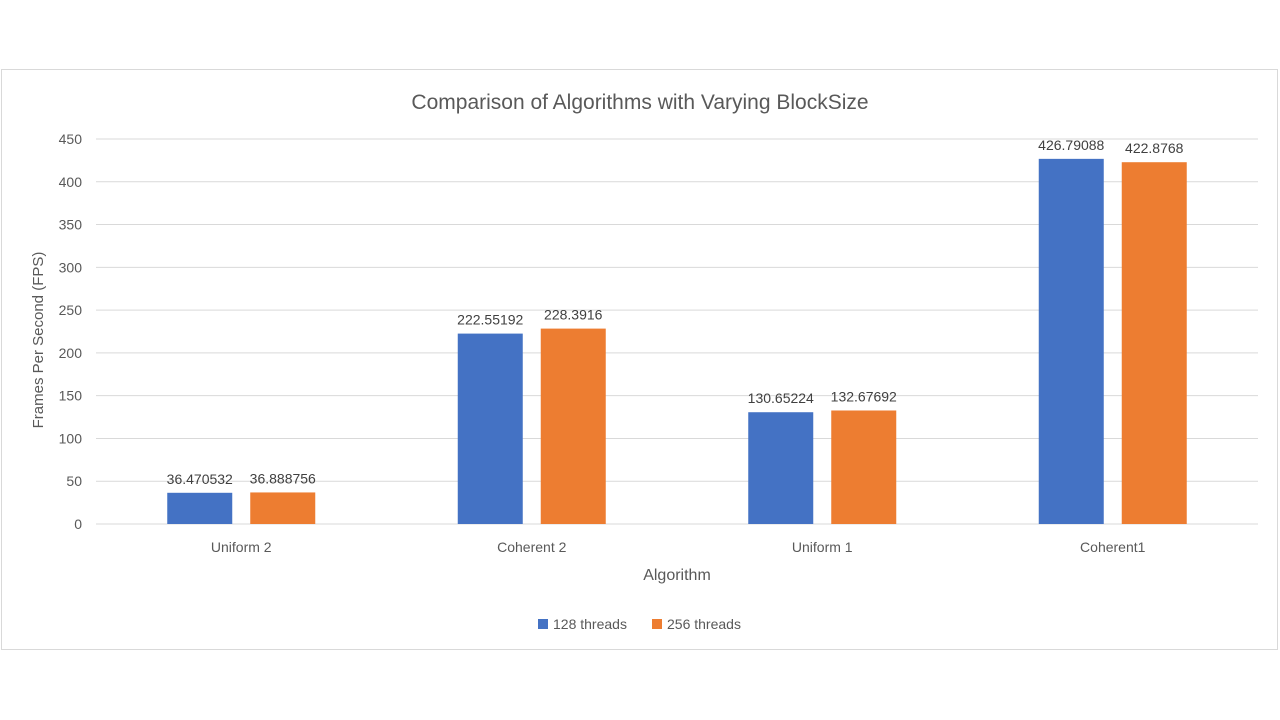 The height and width of the screenshot is (720, 1280). What do you see at coordinates (71, 353) in the screenshot?
I see `y-tick-label: 200` at bounding box center [71, 353].